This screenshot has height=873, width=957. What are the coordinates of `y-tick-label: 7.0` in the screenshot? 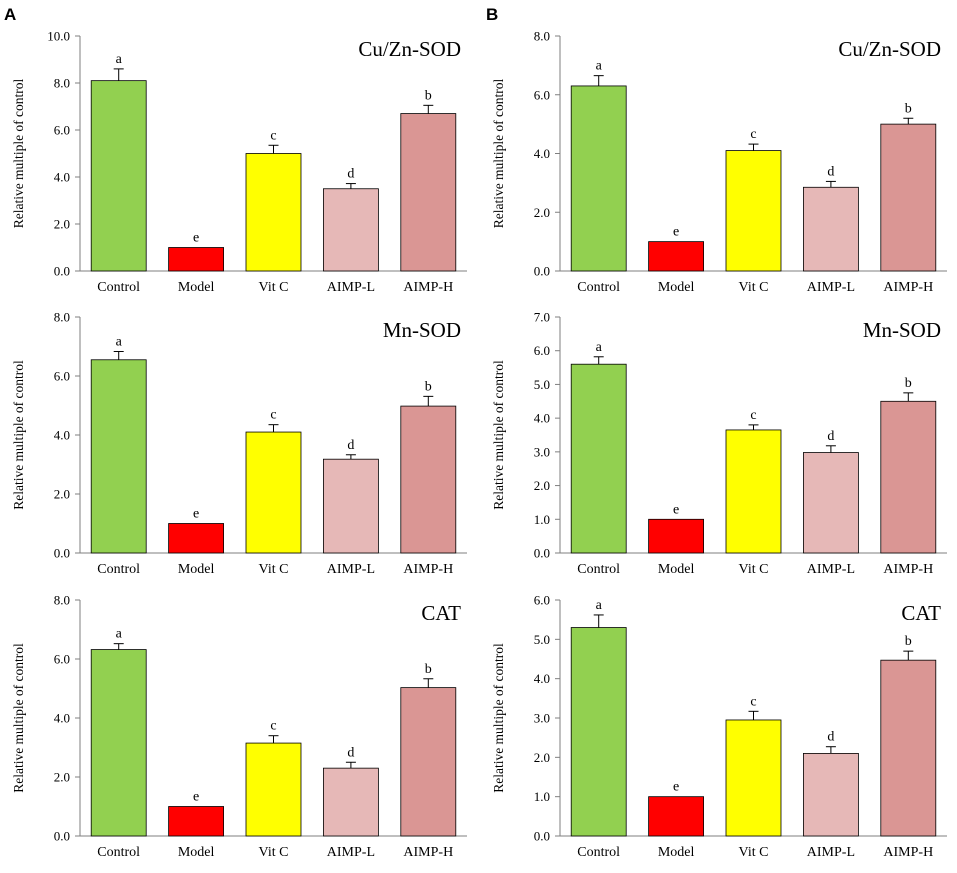 It's located at (542, 317).